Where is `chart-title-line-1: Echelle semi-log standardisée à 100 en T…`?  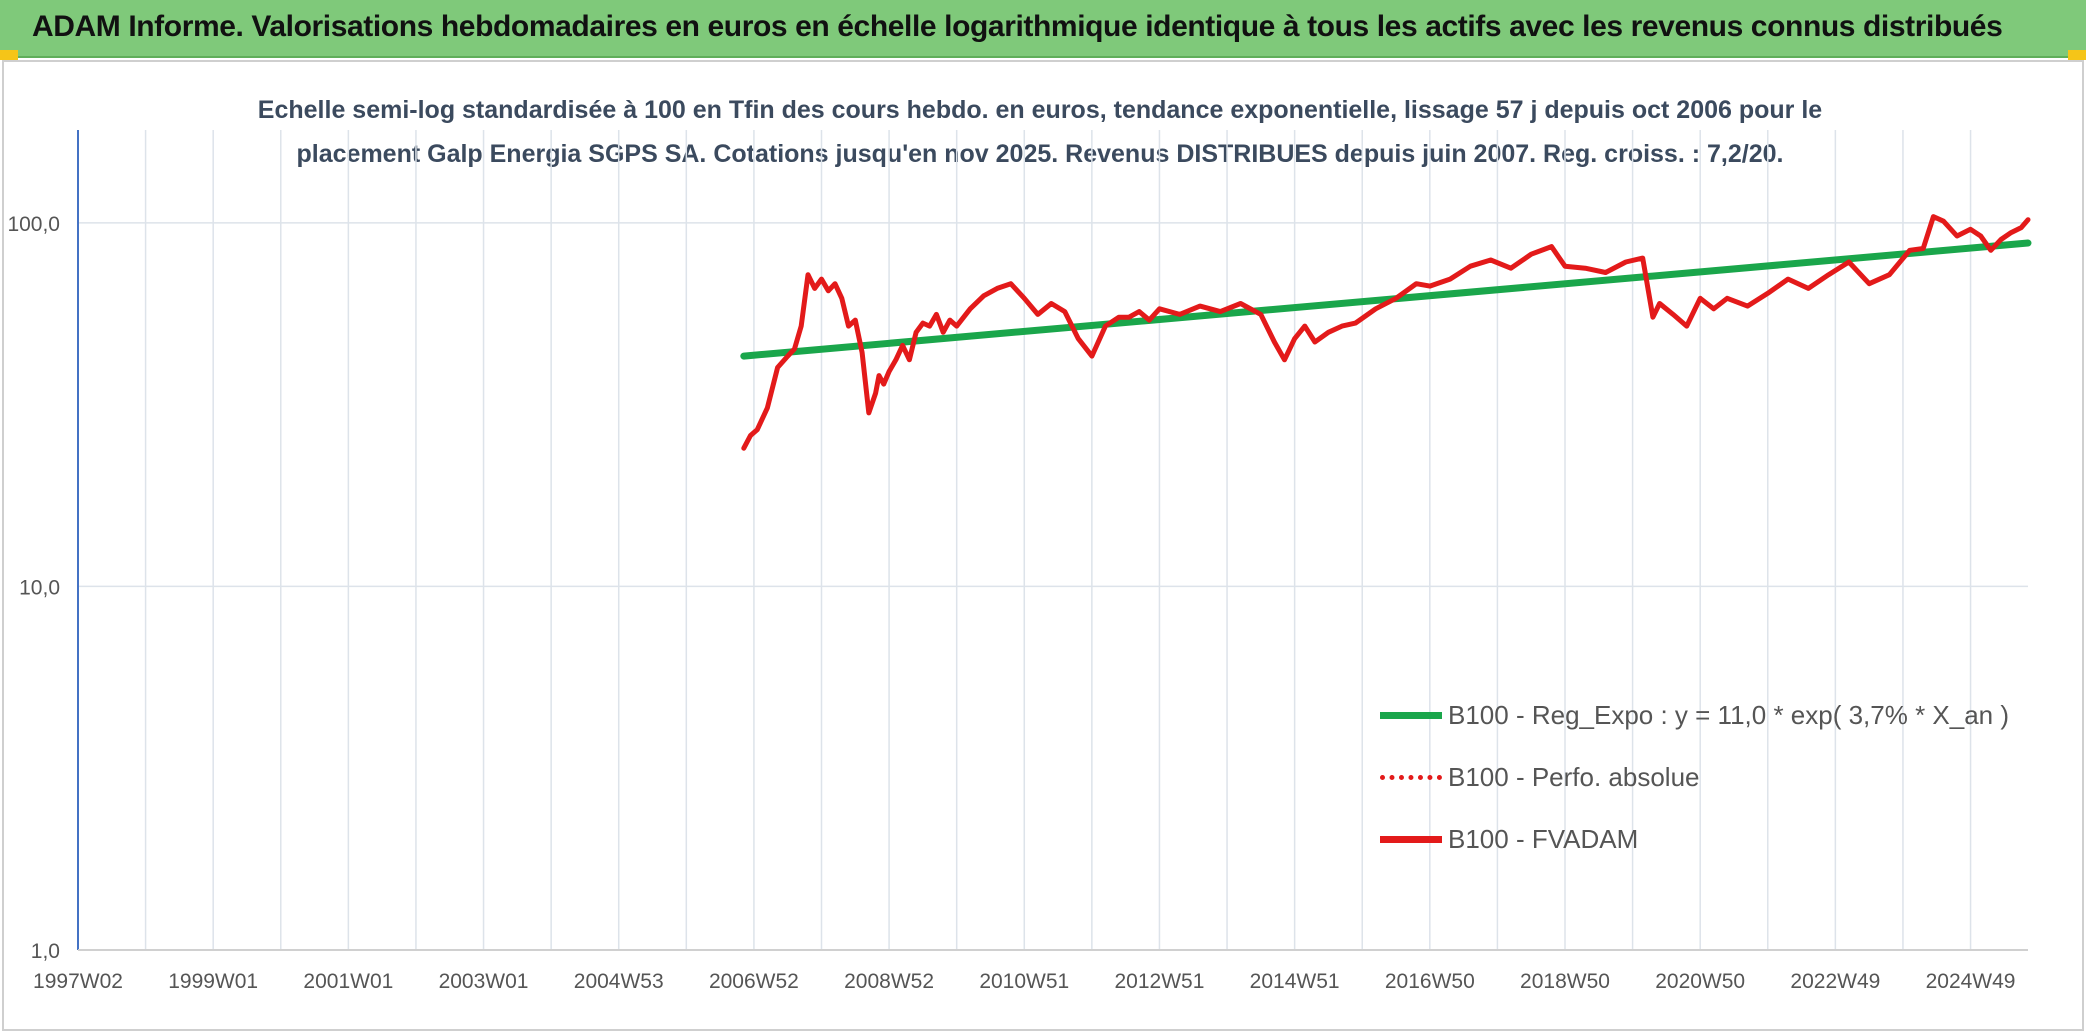
chart-title-line-1: Echelle semi-log standardisée à 100 en T… is located at coordinates (1040, 110).